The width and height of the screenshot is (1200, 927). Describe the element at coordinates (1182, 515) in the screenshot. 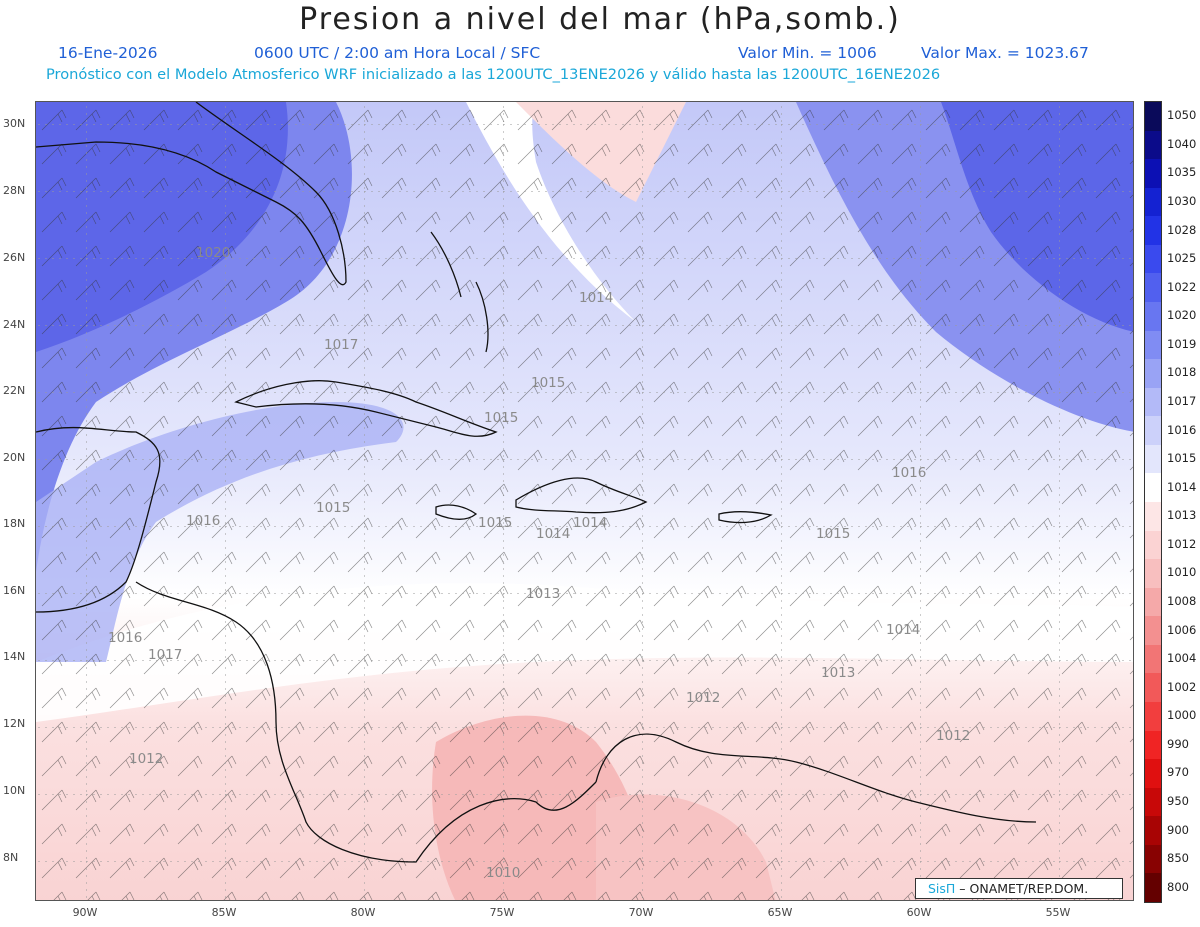

I see `scale-label: 1013` at that location.